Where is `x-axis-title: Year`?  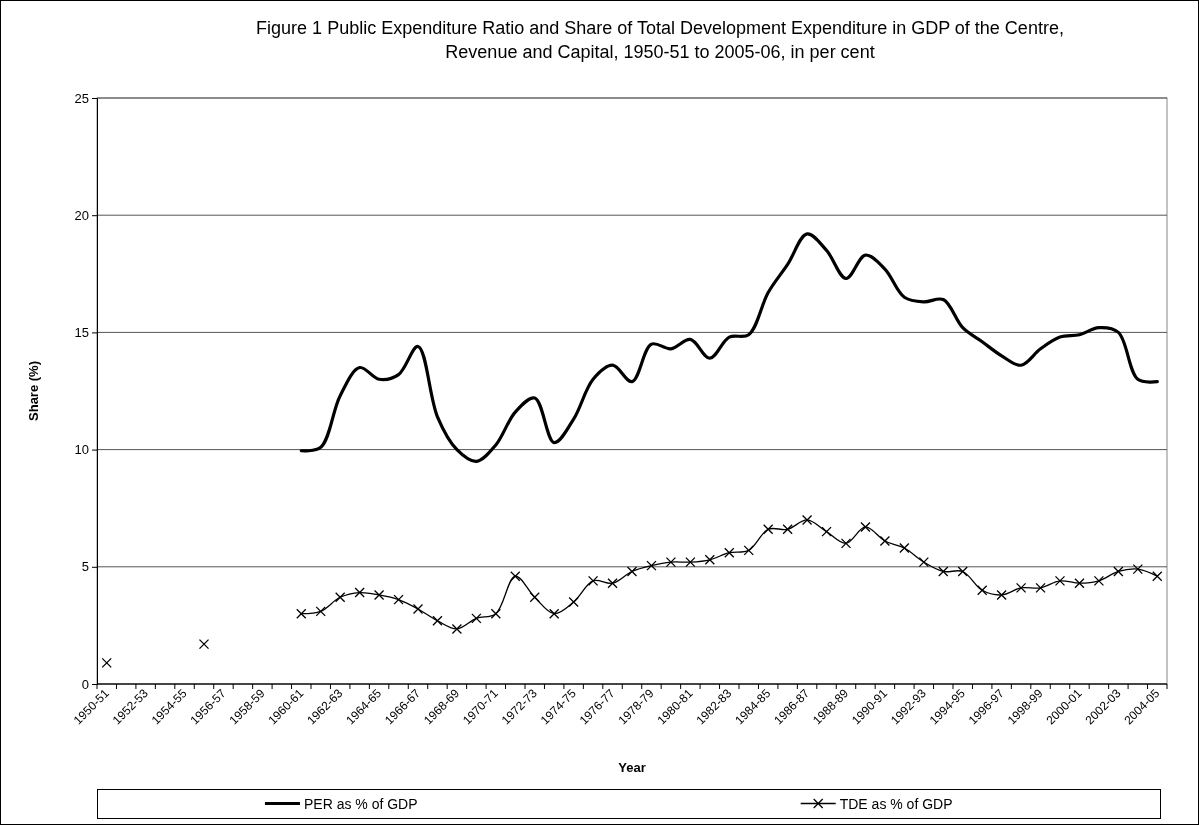 x-axis-title: Year is located at coordinates (632, 767).